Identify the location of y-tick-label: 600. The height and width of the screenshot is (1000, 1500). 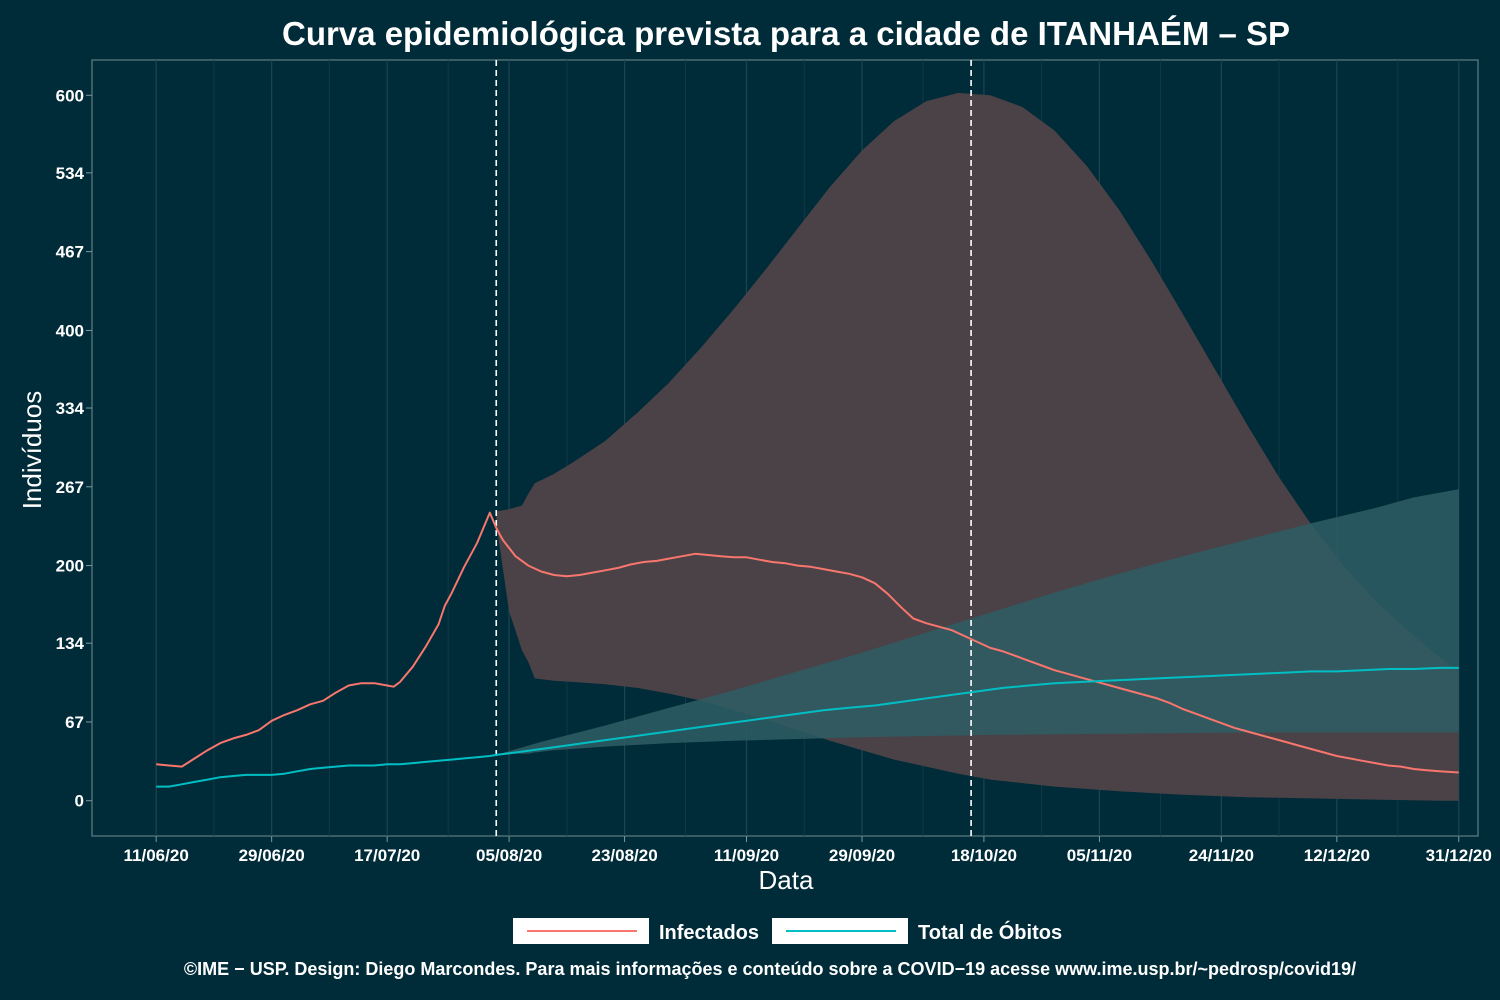
(70, 95).